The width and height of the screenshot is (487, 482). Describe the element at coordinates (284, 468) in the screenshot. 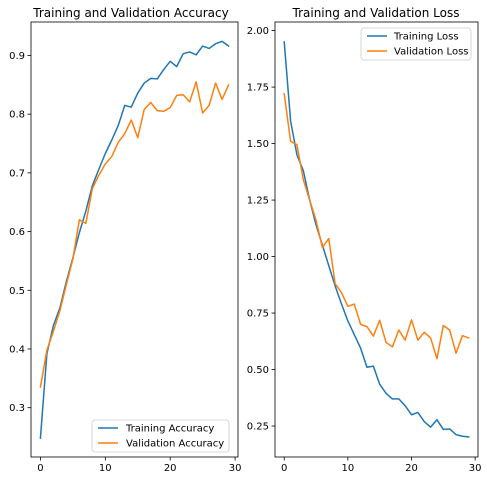

I see `loss-x-tick-label: 0` at that location.